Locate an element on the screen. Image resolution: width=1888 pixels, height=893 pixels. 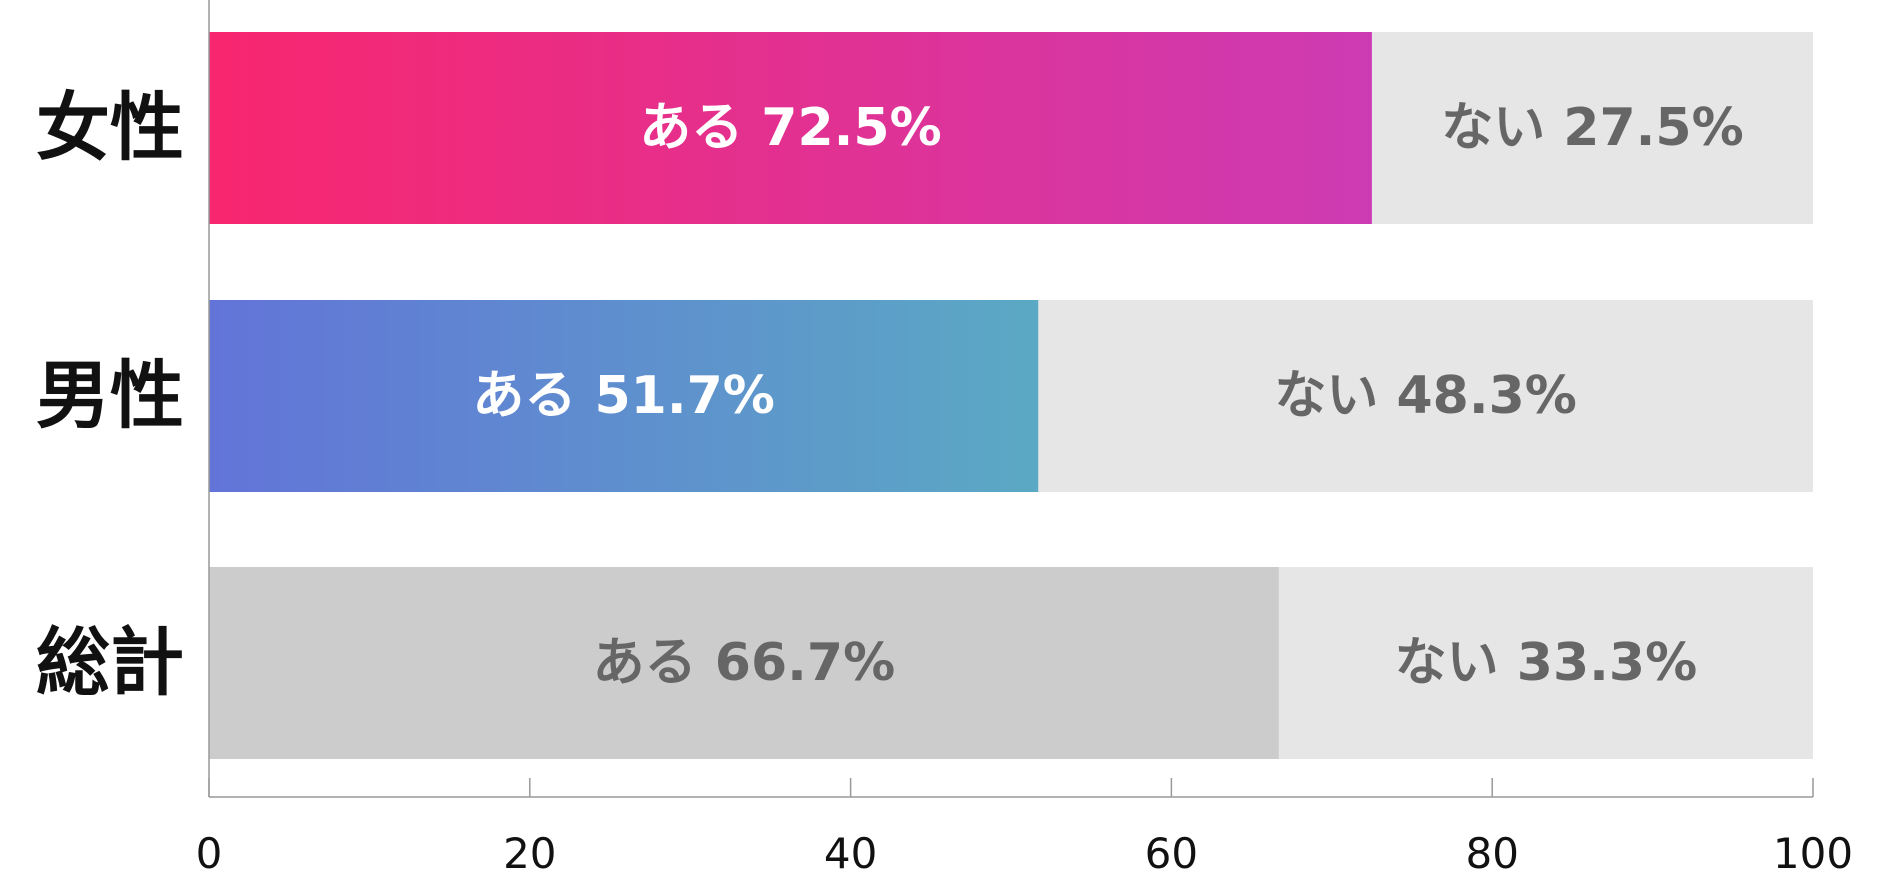
value-label-yes-male: ある 51.7% is located at coordinates (623, 396).